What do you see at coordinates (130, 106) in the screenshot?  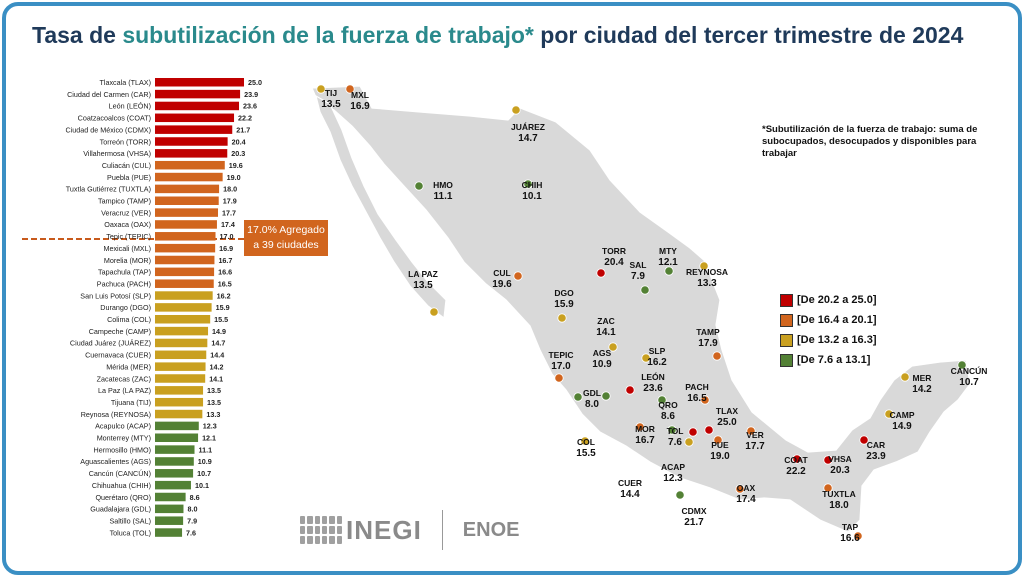 I see `bar-category-label: León (LEÓN)` at bounding box center [130, 106].